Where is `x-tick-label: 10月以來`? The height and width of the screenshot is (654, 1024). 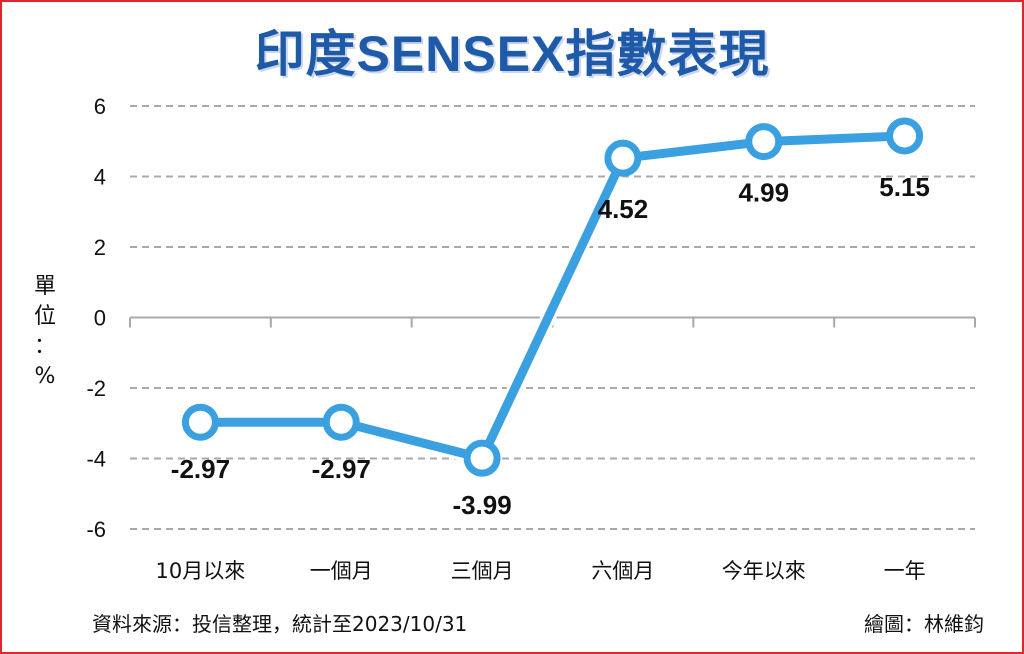 x-tick-label: 10月以來 is located at coordinates (201, 571).